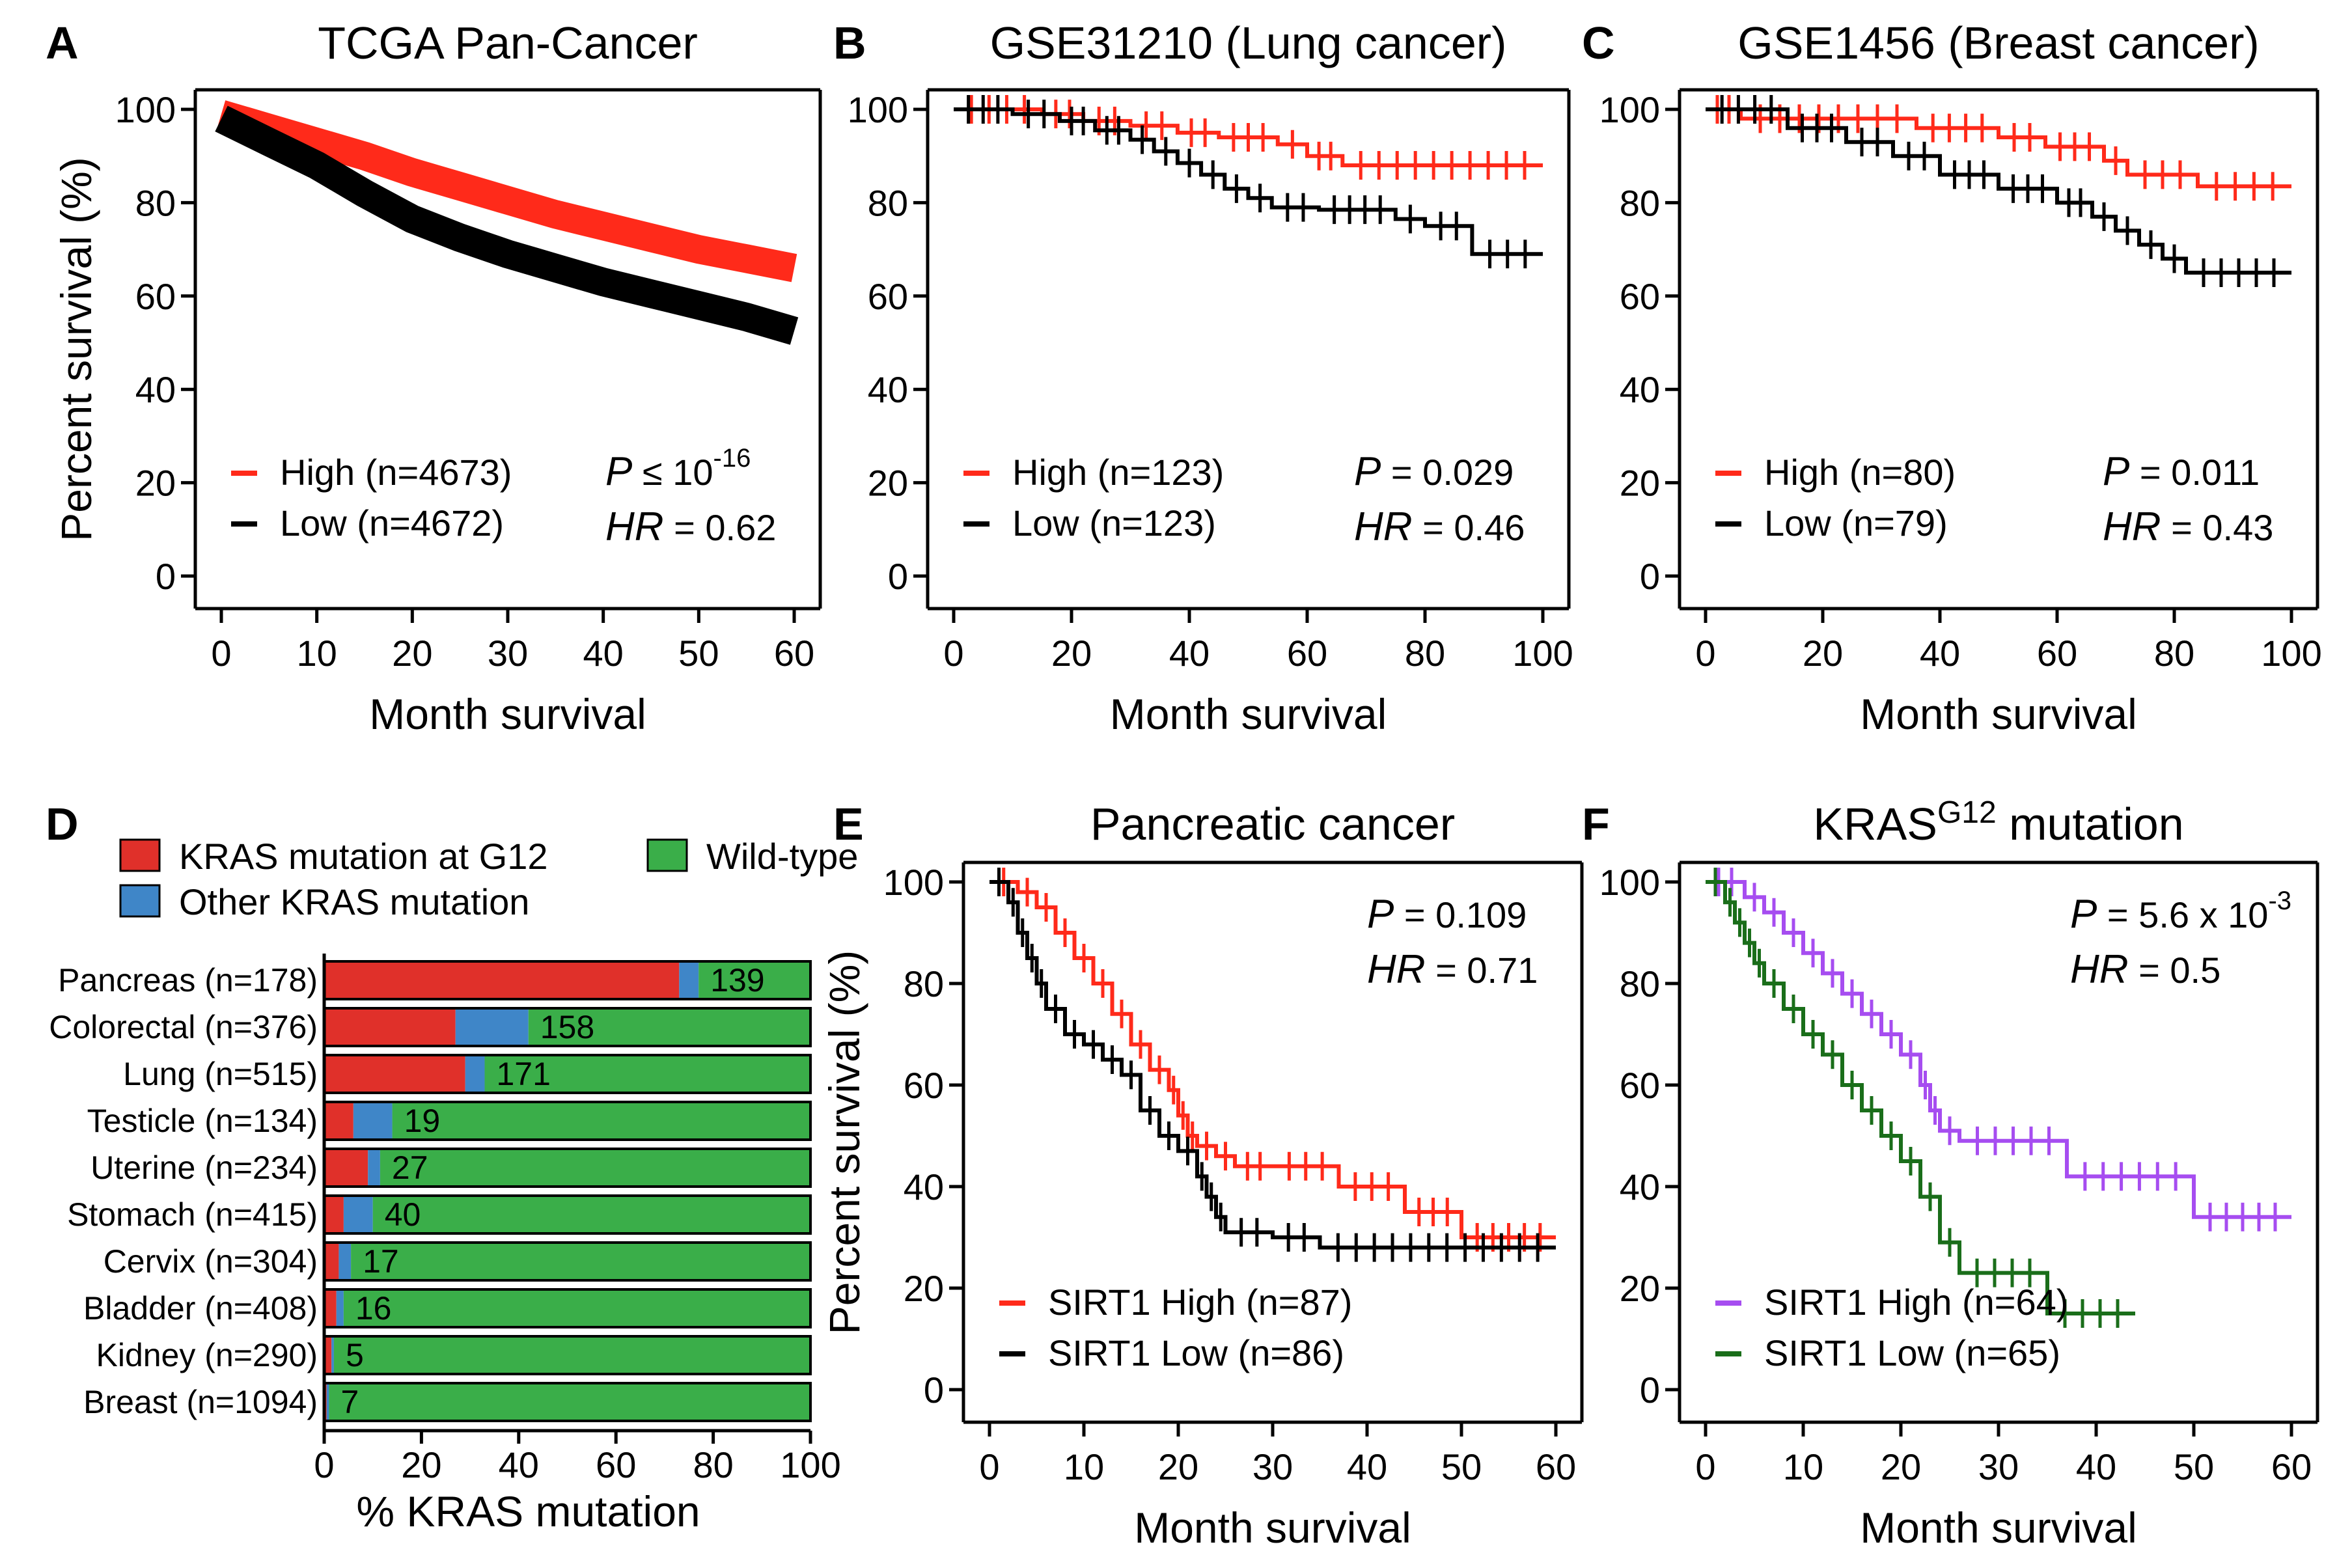  Describe the element at coordinates (1875, 824) in the screenshot. I see `title-base: KRAS` at that location.